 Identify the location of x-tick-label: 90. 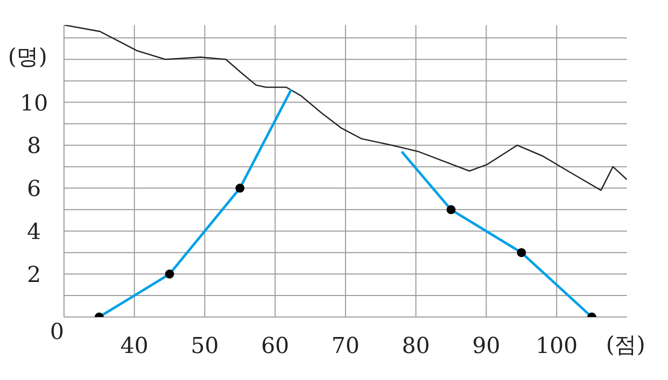
(486, 346).